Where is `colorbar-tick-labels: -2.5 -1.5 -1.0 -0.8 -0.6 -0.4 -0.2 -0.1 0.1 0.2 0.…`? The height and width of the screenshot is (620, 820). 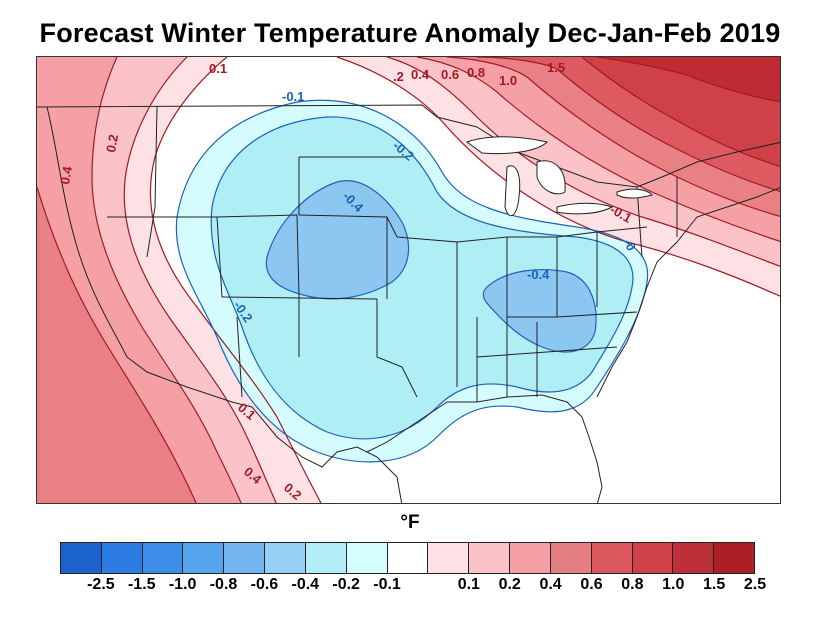
colorbar-tick-labels: -2.5 -1.5 -1.0 -0.8 -0.6 -0.4 -0.2 -0.1 0.1 0.2 0.… is located at coordinates (413, 587).